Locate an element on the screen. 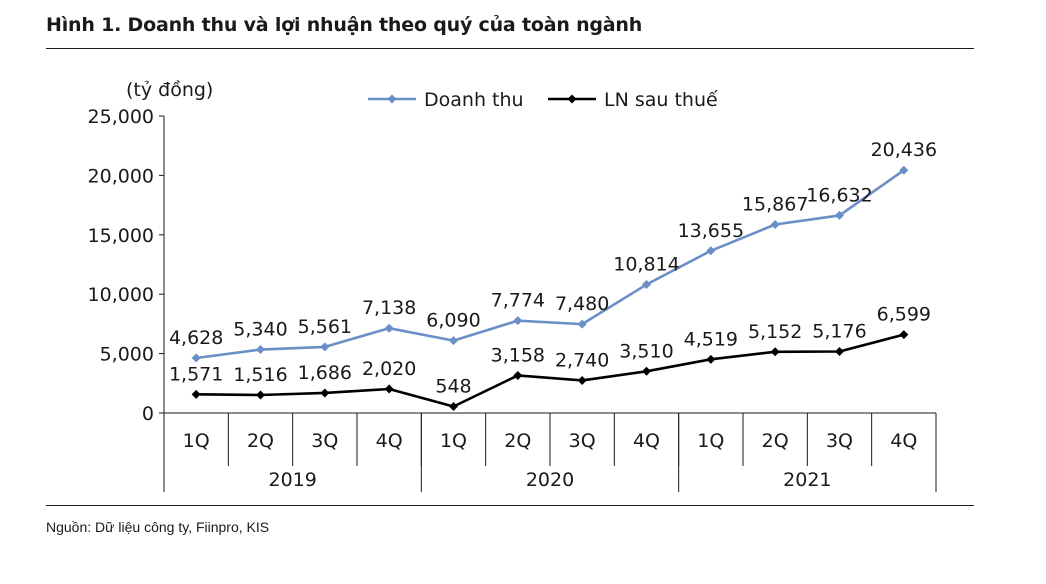  series-line is located at coordinates (550, 370).